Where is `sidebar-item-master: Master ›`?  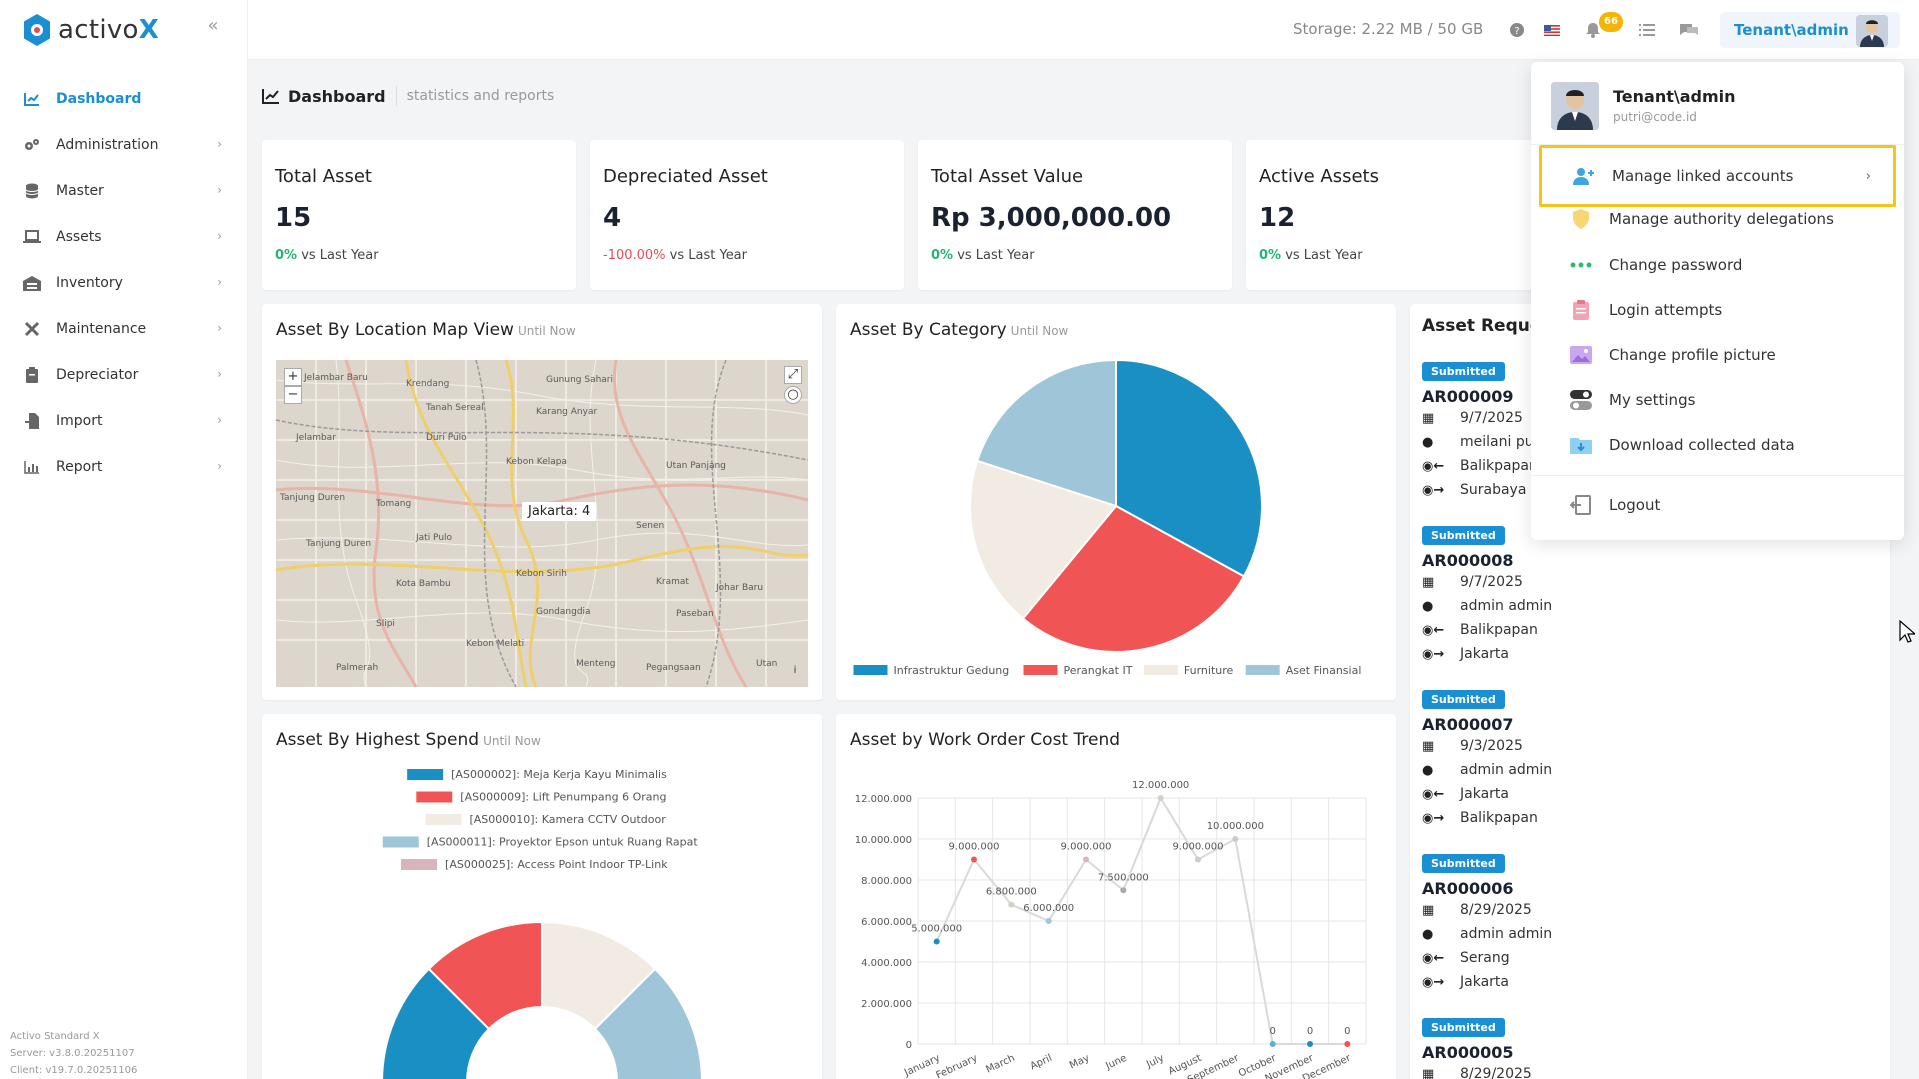
sidebar-item-master: Master › is located at coordinates (124, 191).